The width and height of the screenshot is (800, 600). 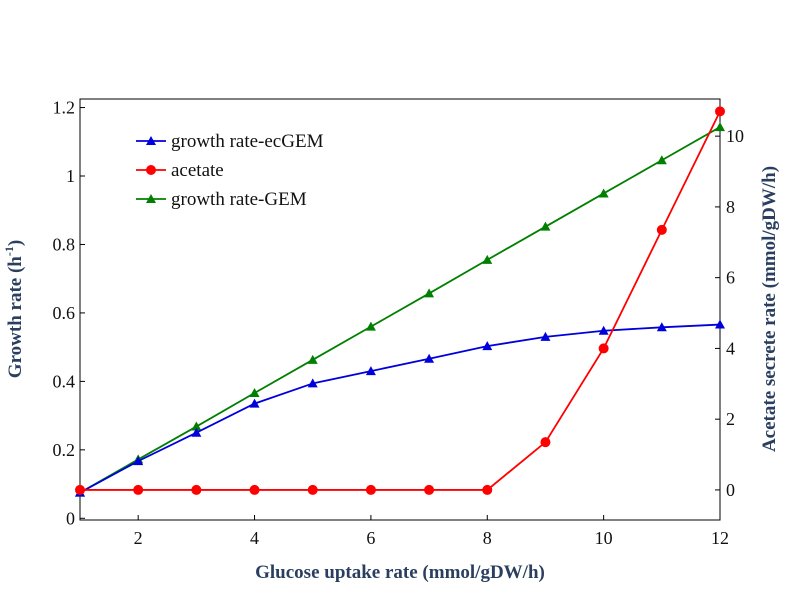 I want to click on right-y-tick-label: 0, so click(x=730, y=490).